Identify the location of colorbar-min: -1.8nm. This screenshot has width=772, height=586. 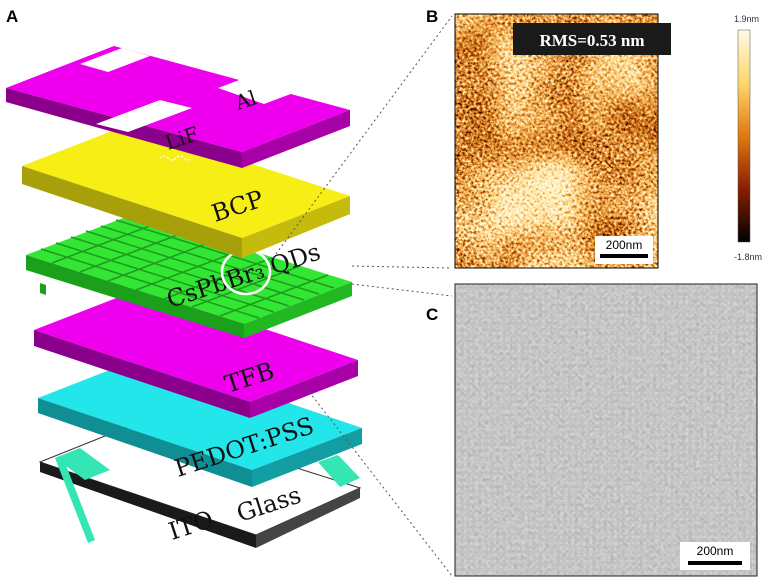
(748, 257).